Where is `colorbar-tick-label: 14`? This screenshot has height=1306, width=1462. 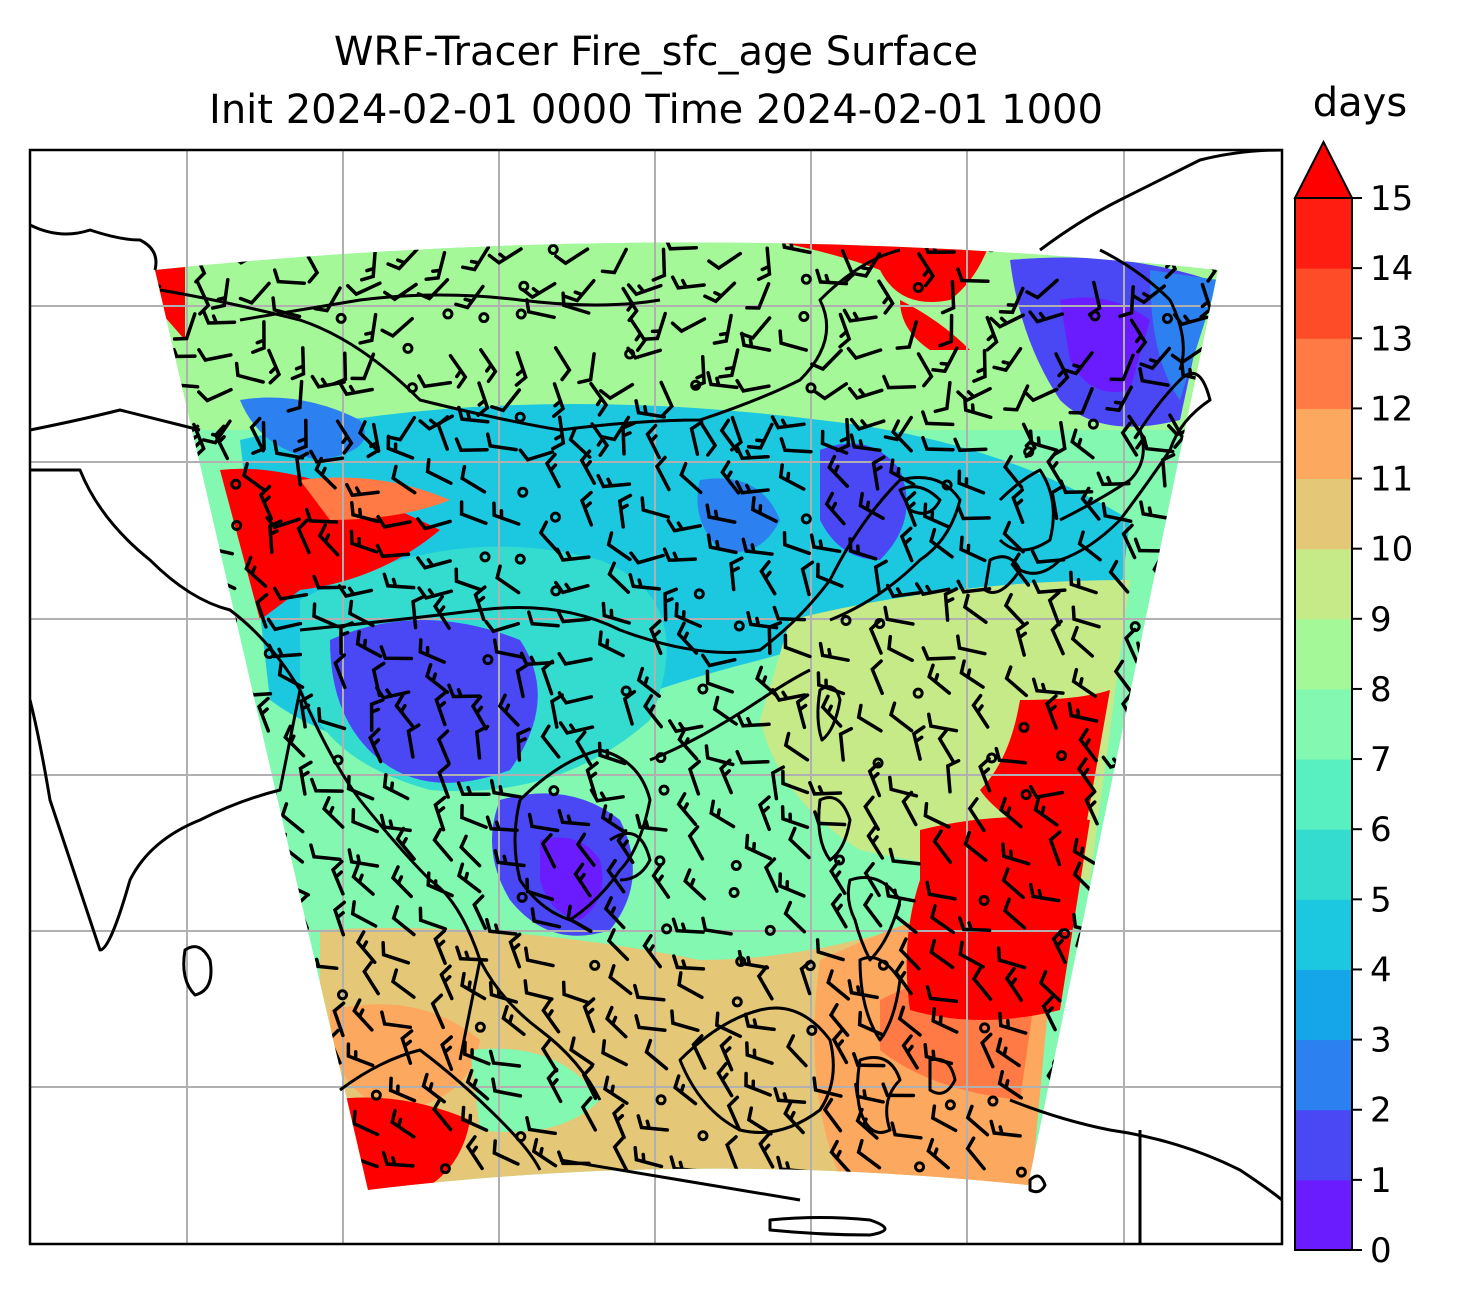
colorbar-tick-label: 14 is located at coordinates (1391, 269).